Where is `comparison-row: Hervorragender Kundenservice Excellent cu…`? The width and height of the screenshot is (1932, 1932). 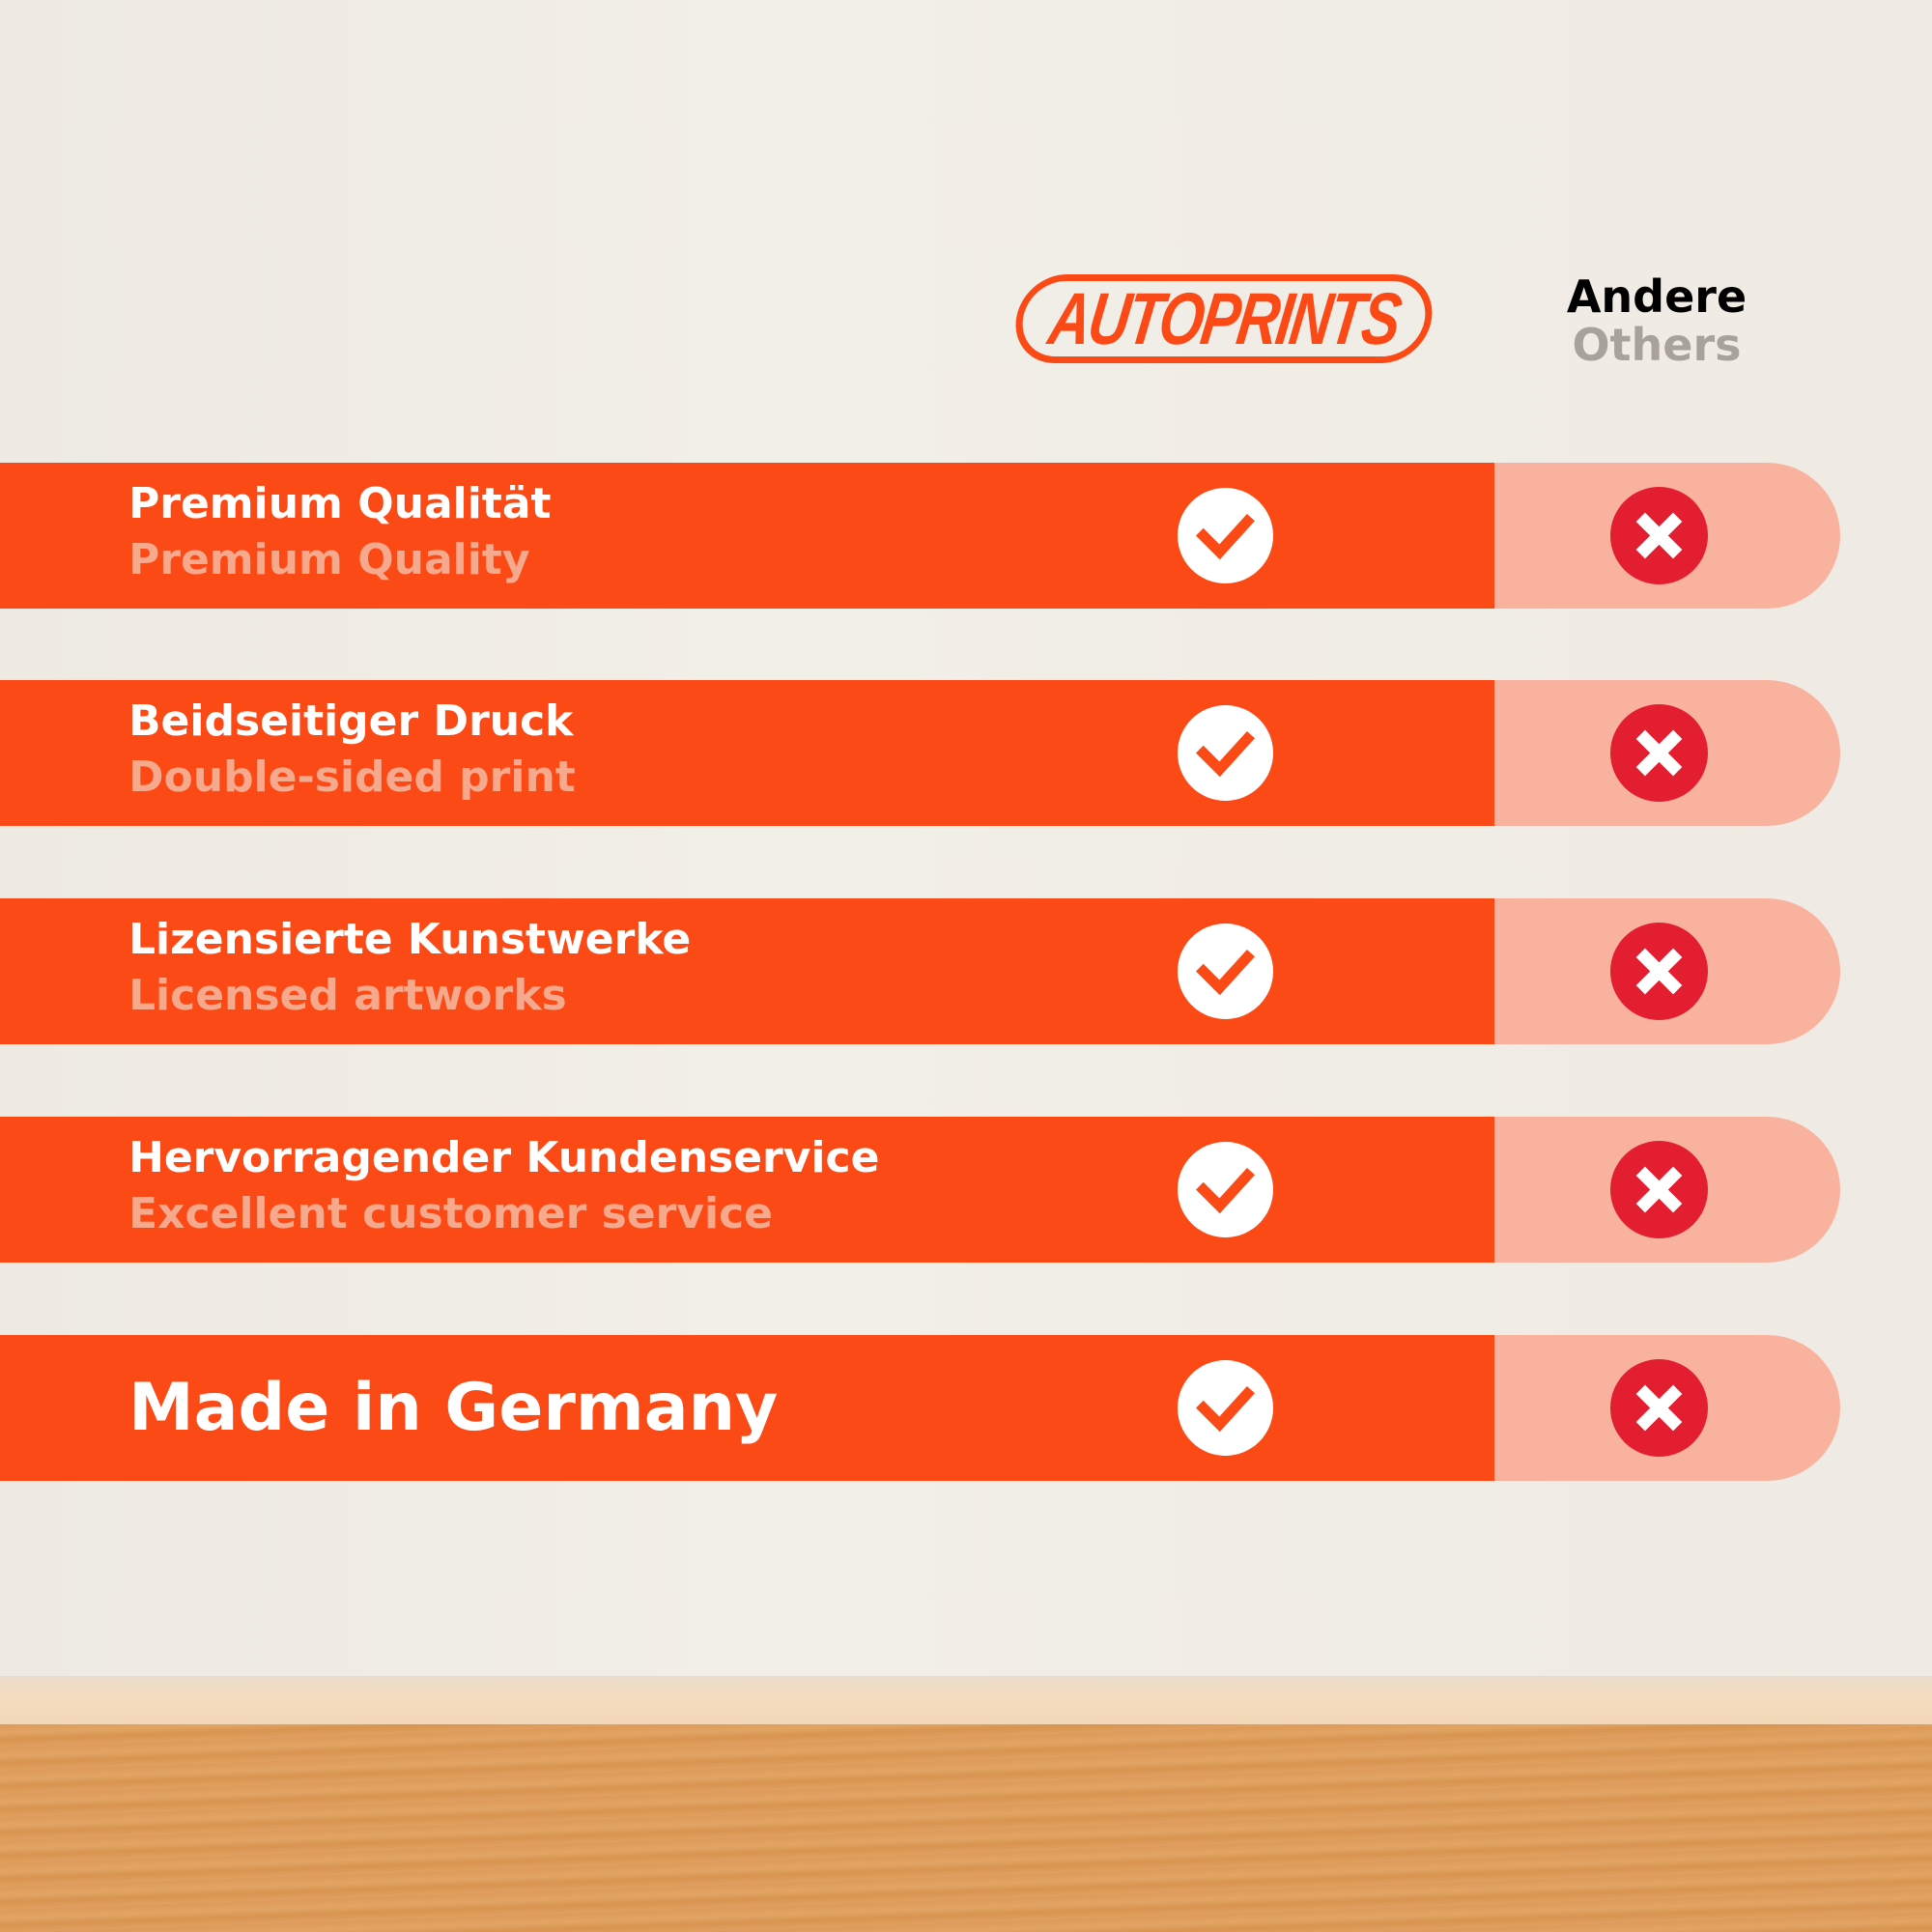 comparison-row: Hervorragender Kundenservice Excellent cu… is located at coordinates (920, 1190).